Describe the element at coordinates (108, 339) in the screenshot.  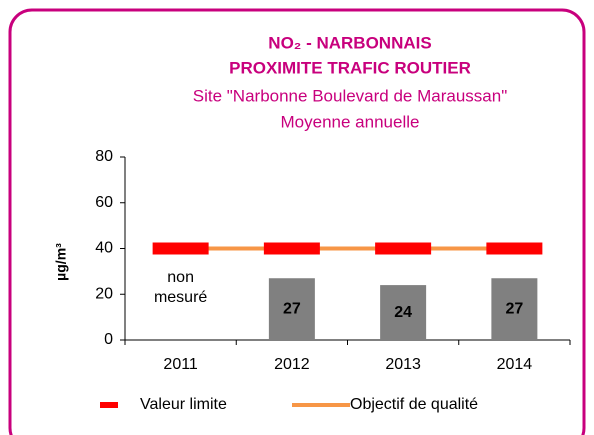
I see `y-tick-label: 0` at that location.